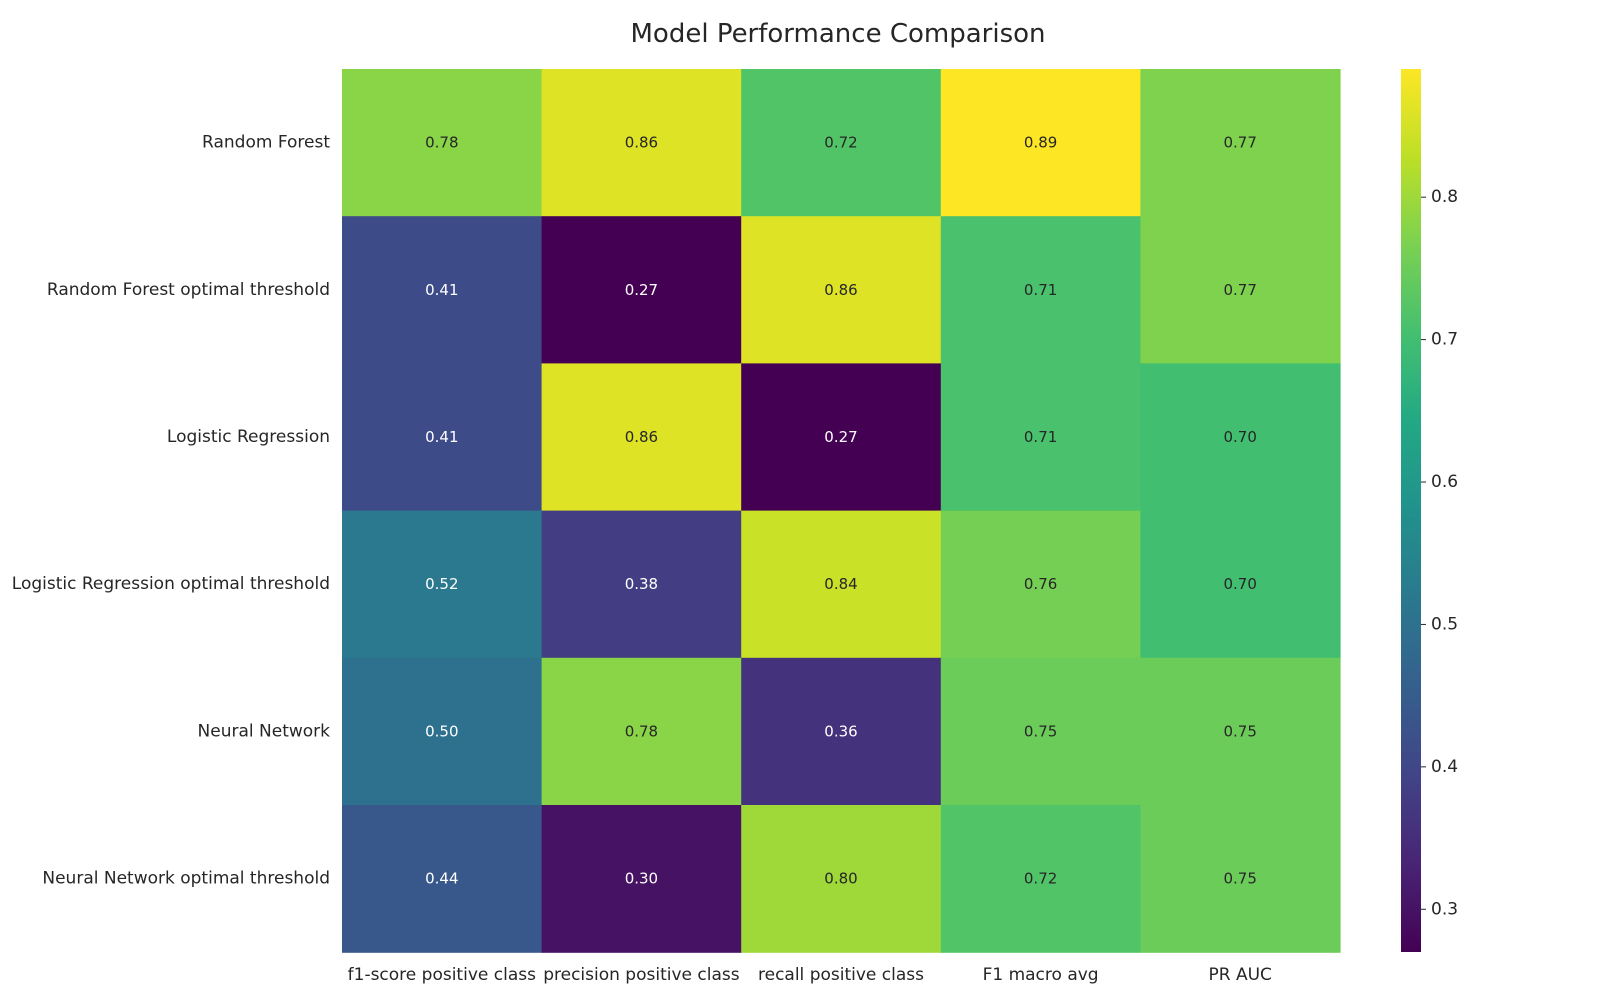 This screenshot has height=1000, width=1600. Describe the element at coordinates (1429, 510) in the screenshot. I see `colorbar: 0.3 0.4 0.5 0.6 0.7 0.8` at that location.